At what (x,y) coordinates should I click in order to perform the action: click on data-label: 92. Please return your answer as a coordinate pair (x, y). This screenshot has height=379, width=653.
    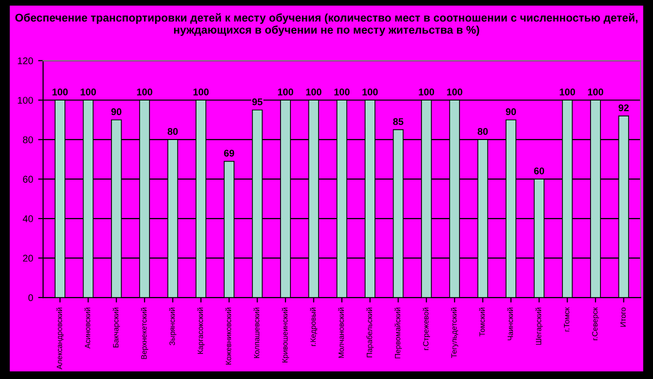
    Looking at the image, I should click on (623, 108).